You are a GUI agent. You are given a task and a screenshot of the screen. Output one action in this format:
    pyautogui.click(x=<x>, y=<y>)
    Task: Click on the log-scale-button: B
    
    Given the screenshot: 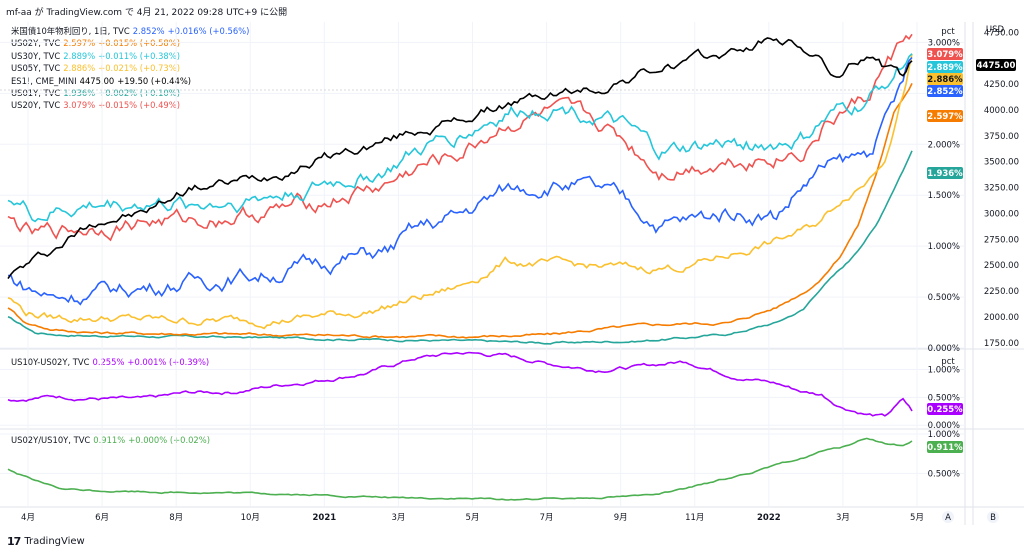 What is the action you would take?
    pyautogui.click(x=993, y=518)
    